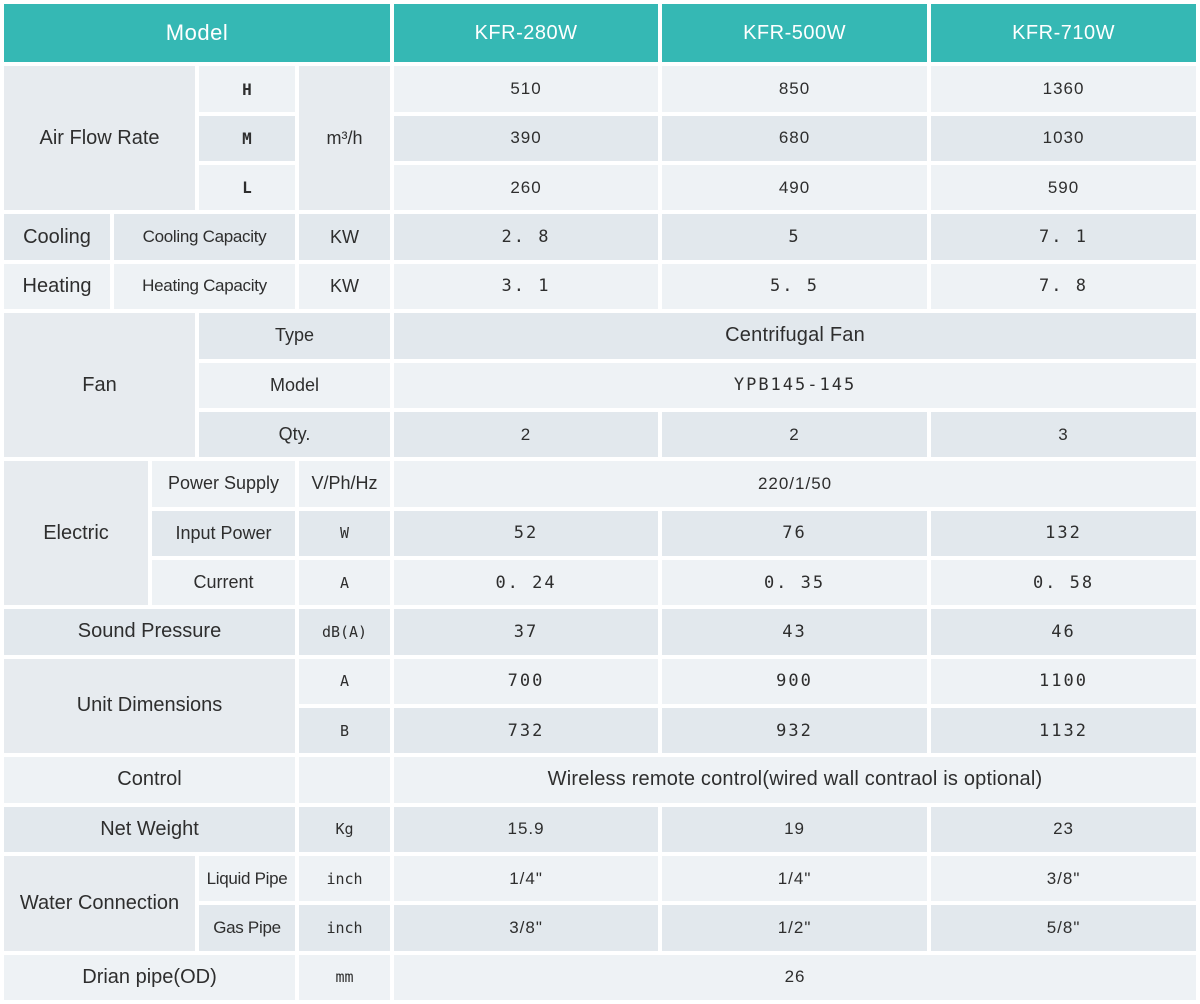  Describe the element at coordinates (1064, 434) in the screenshot. I see `fan-qty-value-3: 3` at that location.